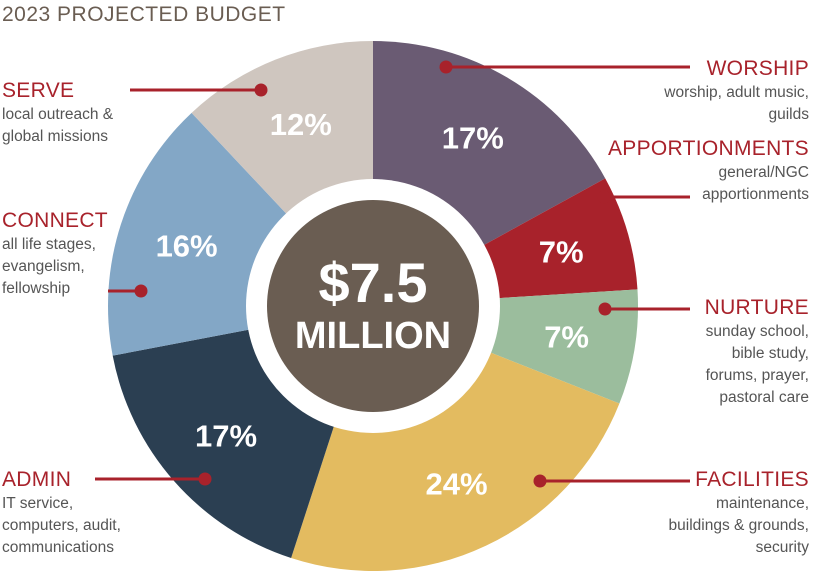  I want to click on pct-label-nurture: 7%, so click(566, 337).